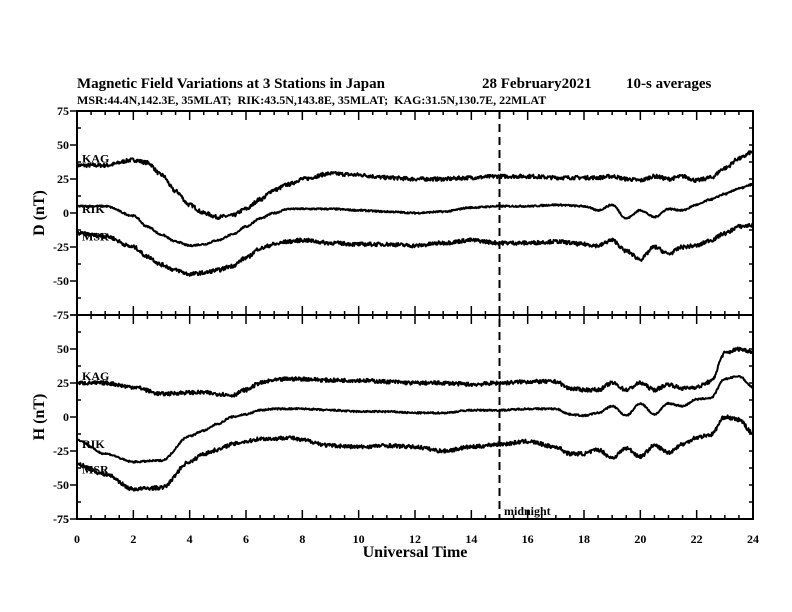 This screenshot has height=612, width=792. What do you see at coordinates (63, 111) in the screenshot?
I see `y-tick-label: 75` at bounding box center [63, 111].